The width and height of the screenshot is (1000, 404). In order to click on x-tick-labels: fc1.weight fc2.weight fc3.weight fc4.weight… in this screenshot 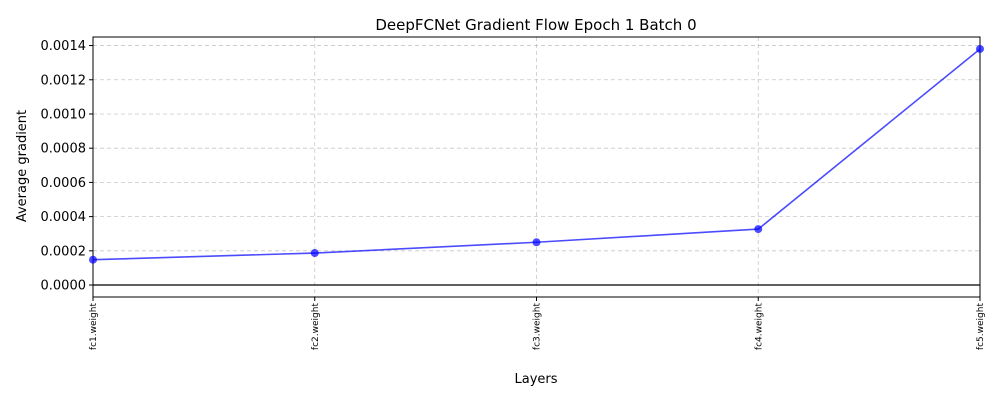, I will do `click(537, 327)`.